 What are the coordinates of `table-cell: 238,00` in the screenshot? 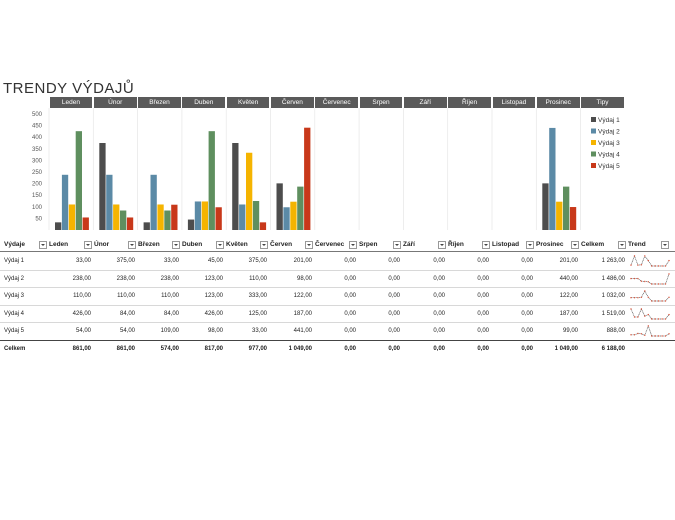 It's located at (125, 278).